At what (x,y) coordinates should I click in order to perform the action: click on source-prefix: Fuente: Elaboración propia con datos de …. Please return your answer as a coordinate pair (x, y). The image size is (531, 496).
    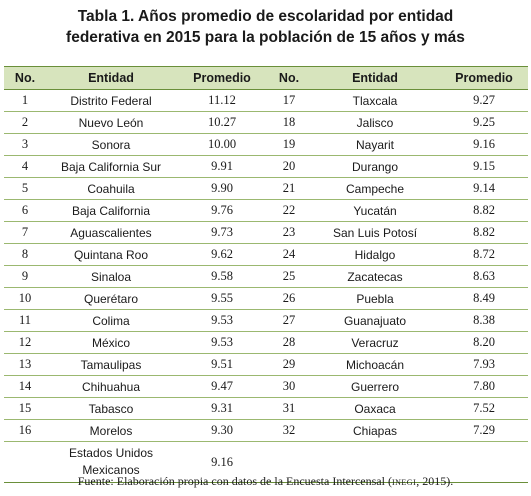
    Looking at the image, I should click on (234, 481).